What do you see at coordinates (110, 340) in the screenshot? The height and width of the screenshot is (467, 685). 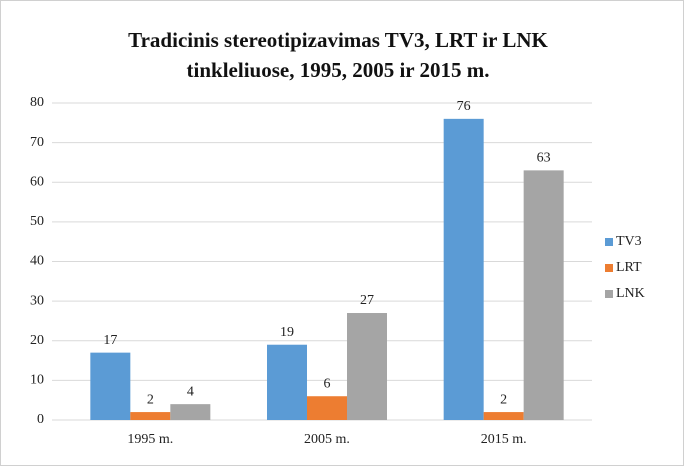 I see `data-label: 17` at bounding box center [110, 340].